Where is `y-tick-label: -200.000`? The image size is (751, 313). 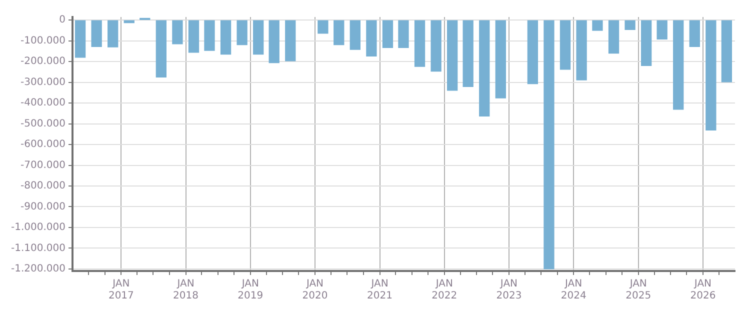 y-tick-label: -200.000 is located at coordinates (43, 62).